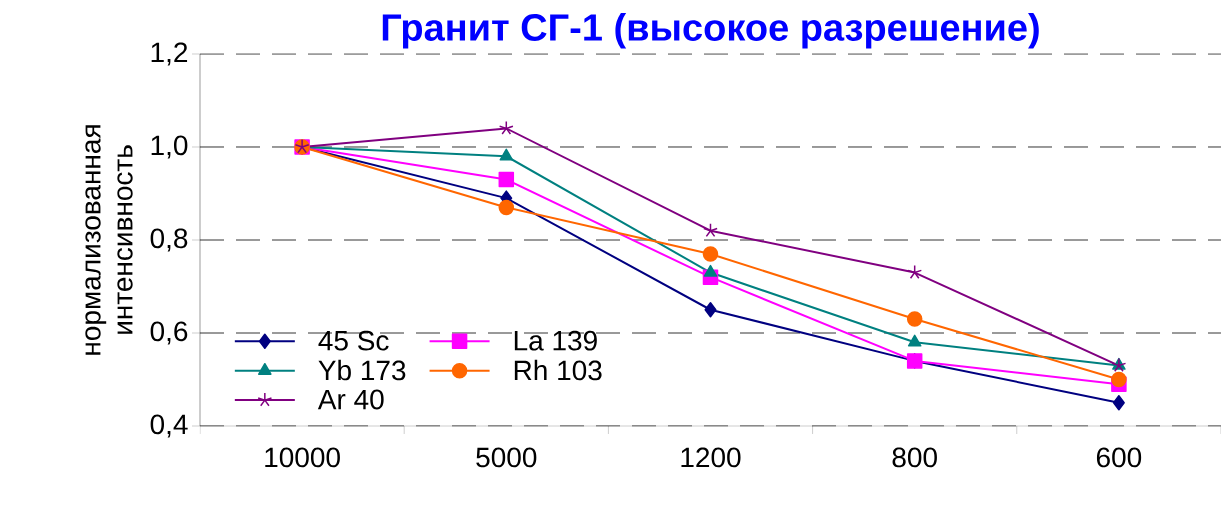 The height and width of the screenshot is (509, 1221). Describe the element at coordinates (350, 399) in the screenshot. I see `legend-label: Ar 40` at that location.